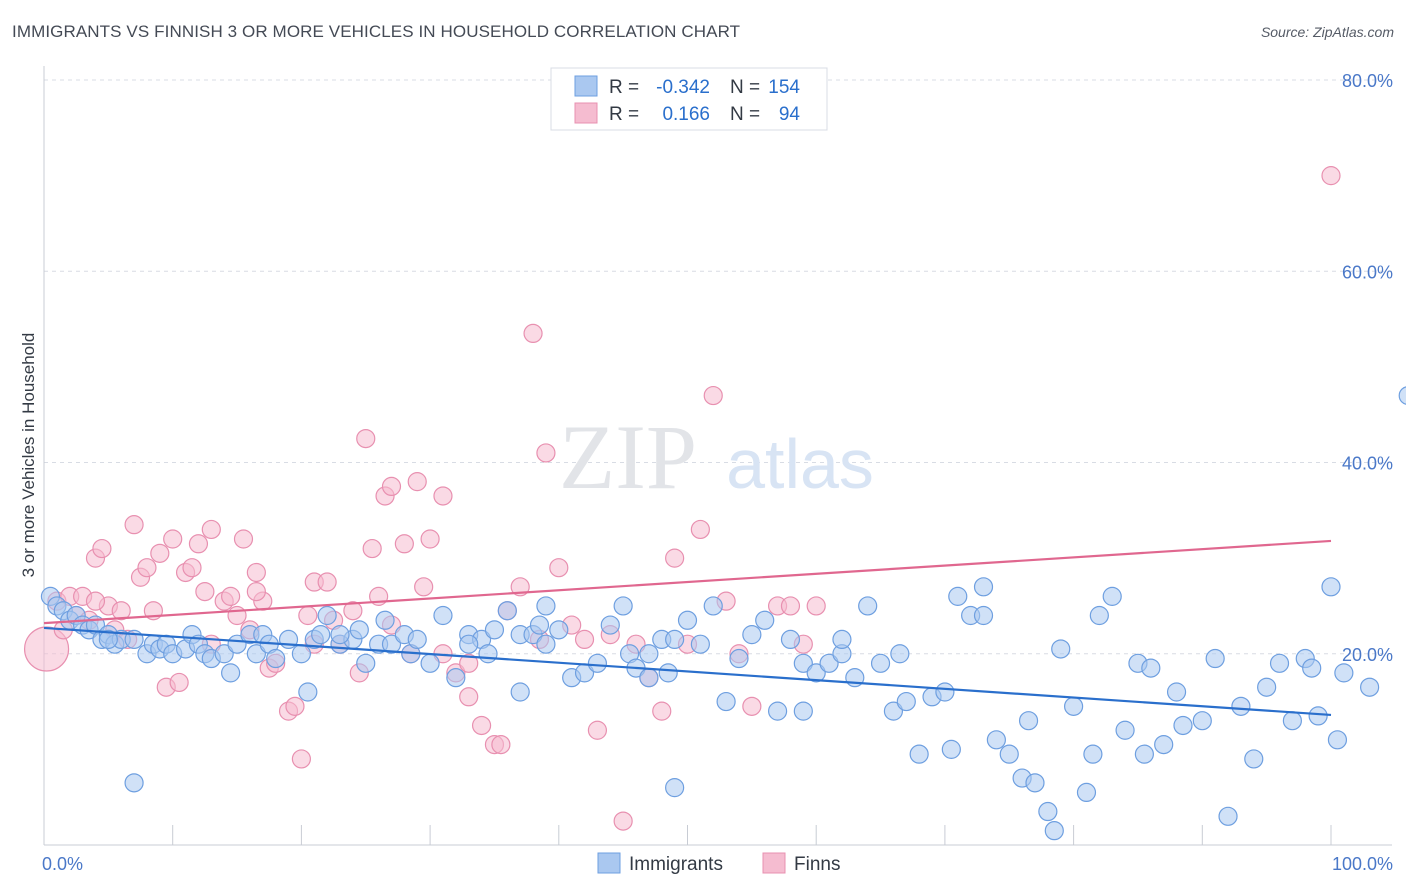 This screenshot has height=892, width=1406. Describe the element at coordinates (1367, 368) in the screenshot. I see `y-tick-labels: 20.0% 40.0% 60.0% 80.0%` at that location.